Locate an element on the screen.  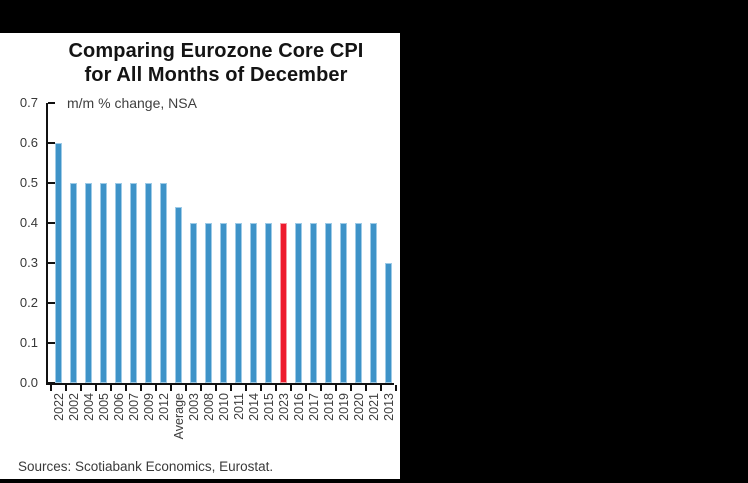
chart-subtitle: m/m % change, NSA is located at coordinates (132, 103).